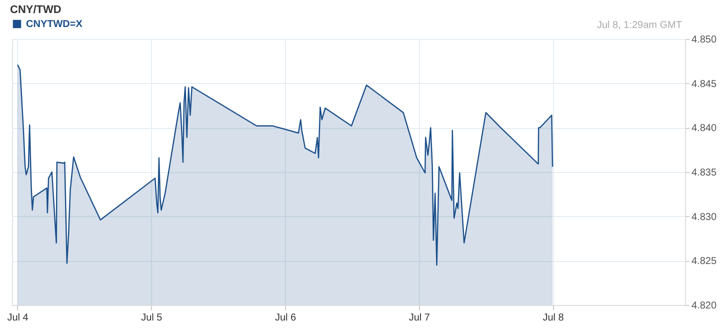 The image size is (722, 336). What do you see at coordinates (704, 217) in the screenshot?
I see `y-tick-label: 4.830` at bounding box center [704, 217].